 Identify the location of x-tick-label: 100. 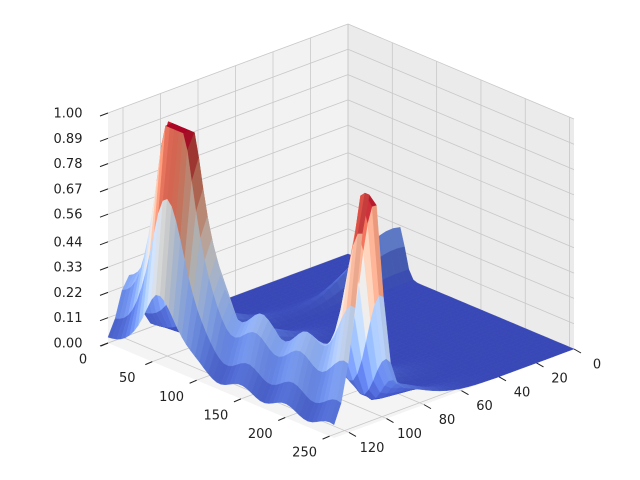
(171, 397).